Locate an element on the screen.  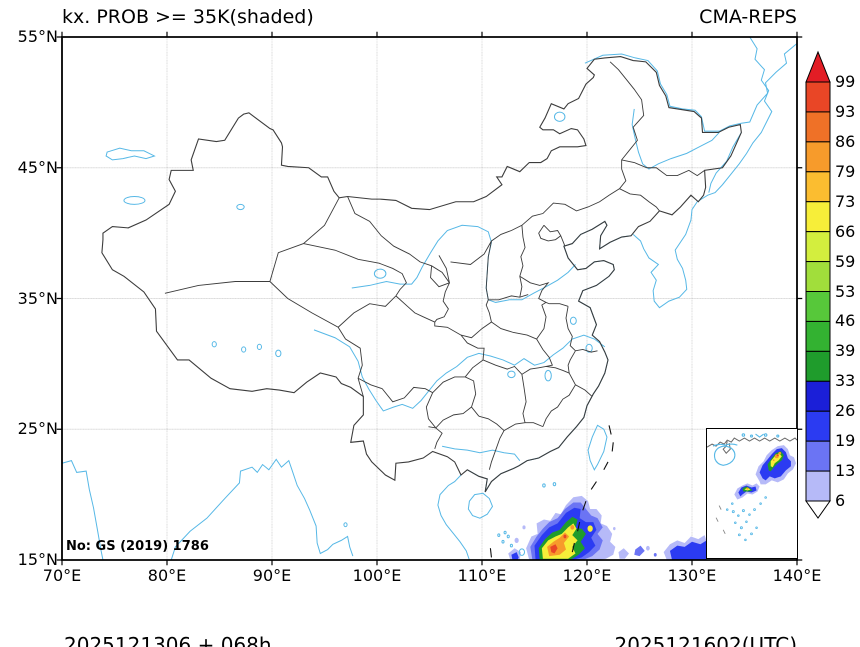
colorbar-tick-label: 13 is located at coordinates (845, 471).